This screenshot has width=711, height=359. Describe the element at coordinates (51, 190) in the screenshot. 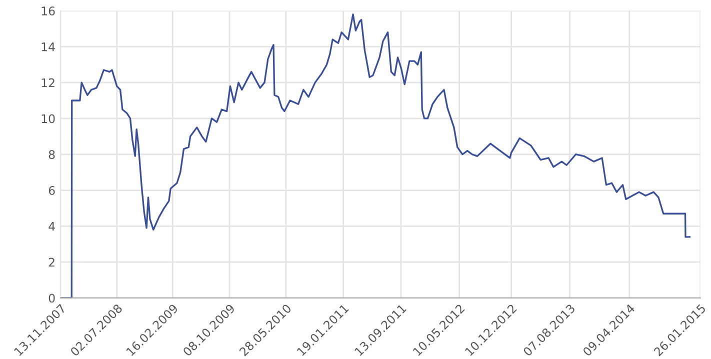

I see `y-tick-label: 6` at that location.